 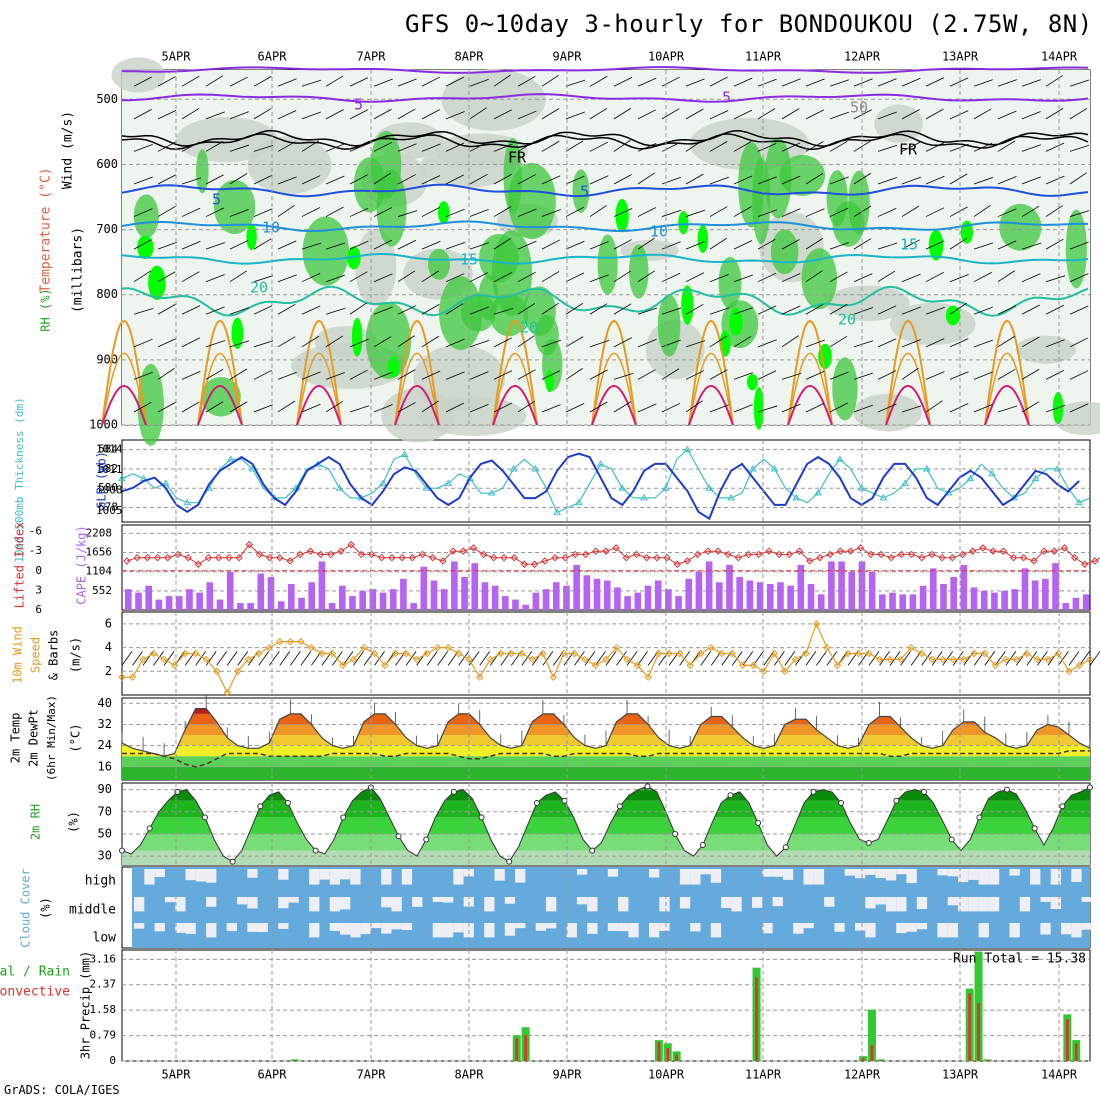 What do you see at coordinates (372, 1075) in the screenshot?
I see `bottom-date-label: 7APR` at bounding box center [372, 1075].